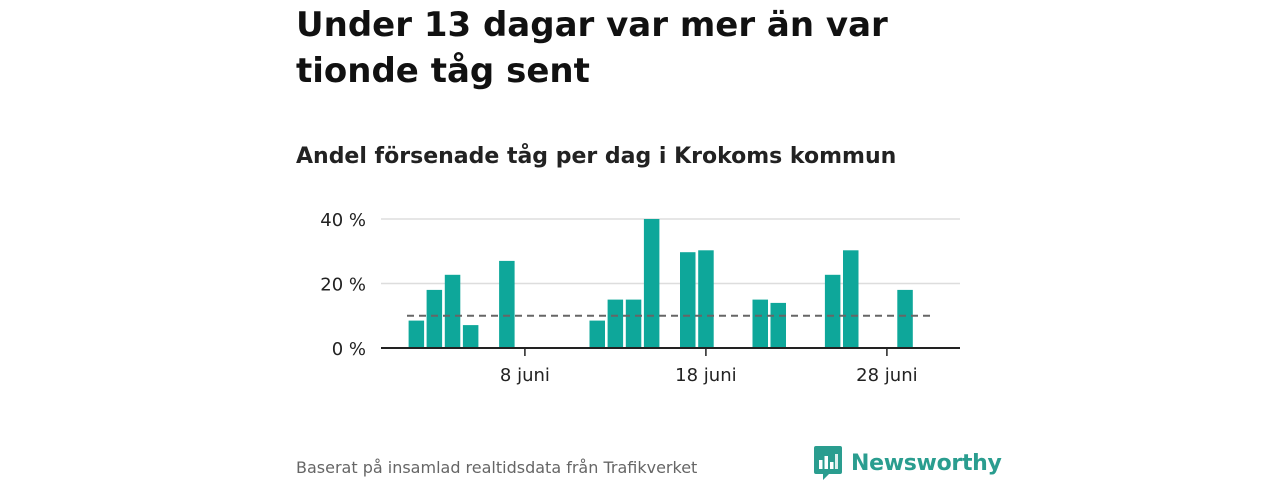 The image size is (1280, 480). What do you see at coordinates (705, 375) in the screenshot?
I see `x-tick-label: 18 juni` at bounding box center [705, 375].